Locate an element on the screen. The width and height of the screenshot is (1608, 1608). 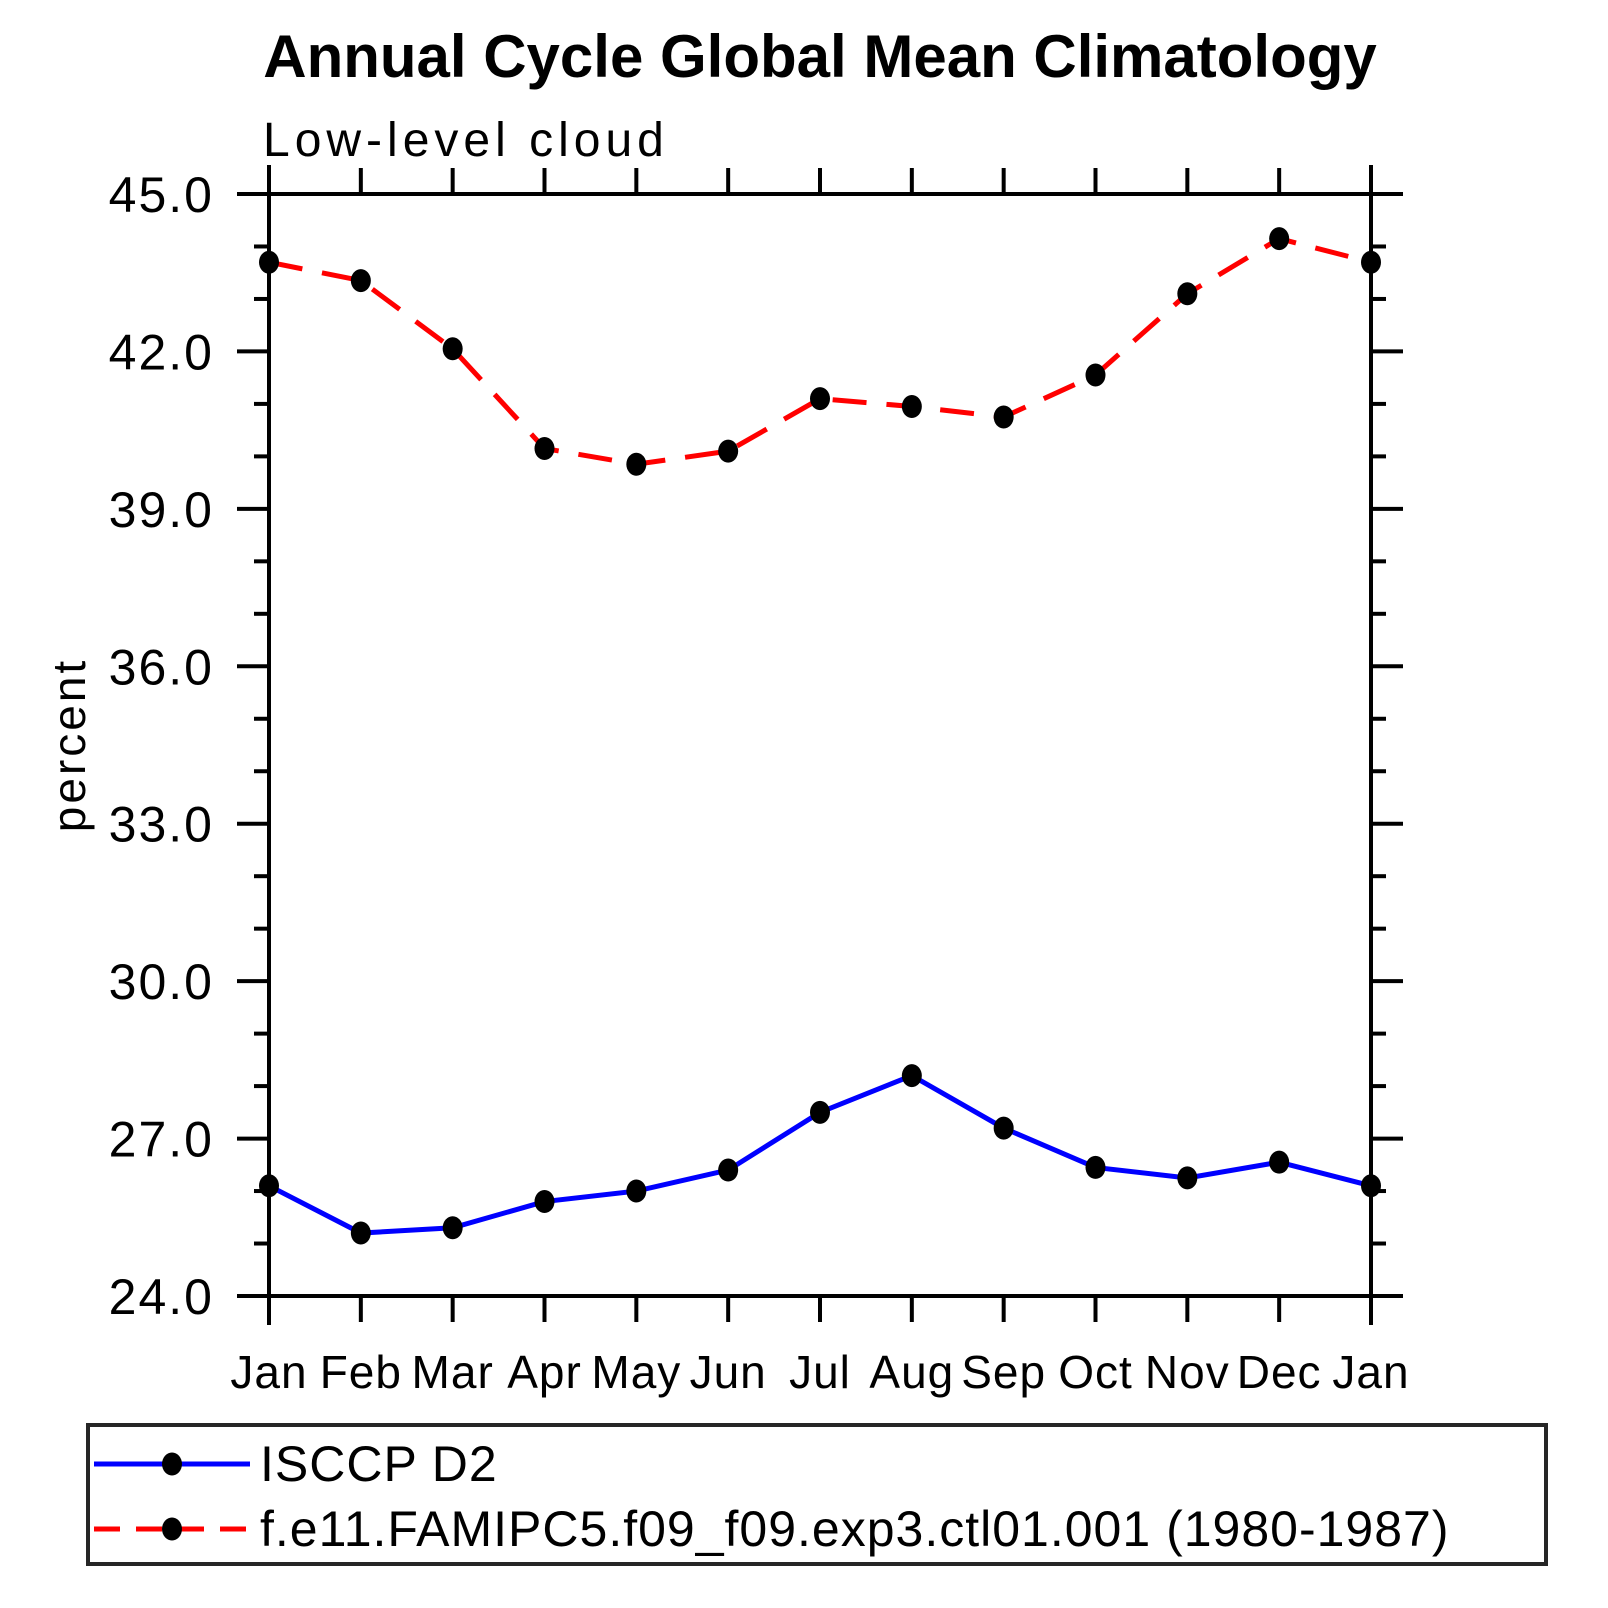
x-tick-label: Oct is located at coordinates (1095, 1372).